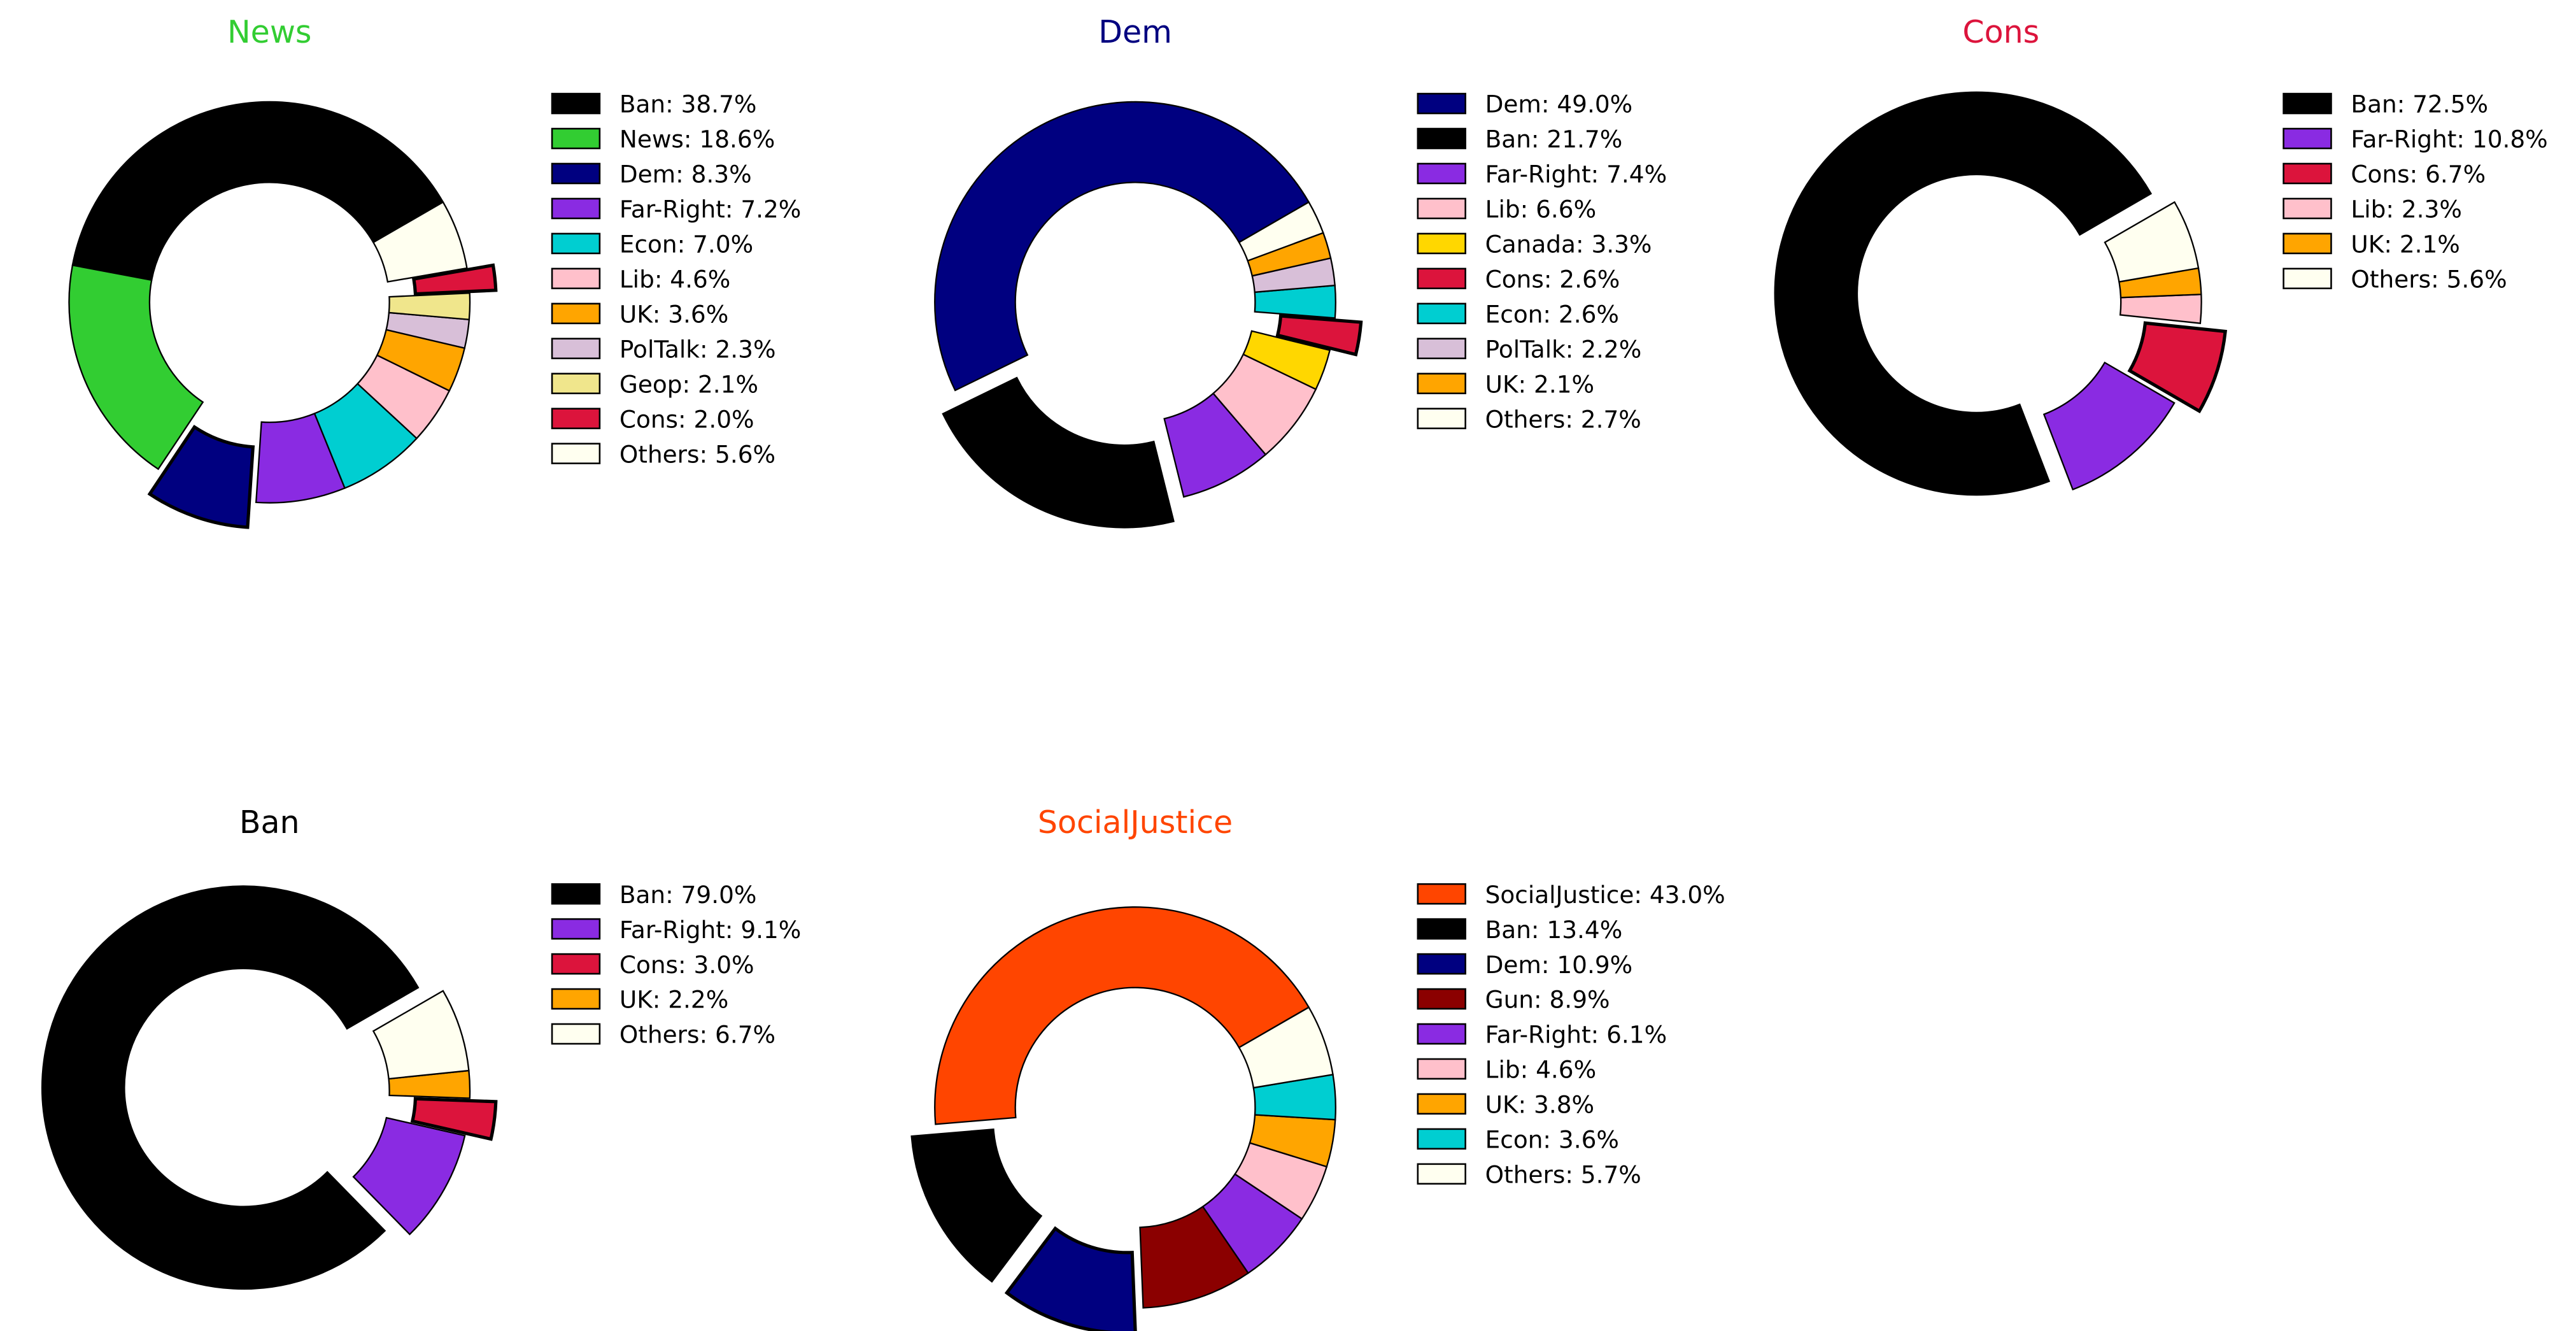  I want to click on legend-swatch-news, so click(576, 138).